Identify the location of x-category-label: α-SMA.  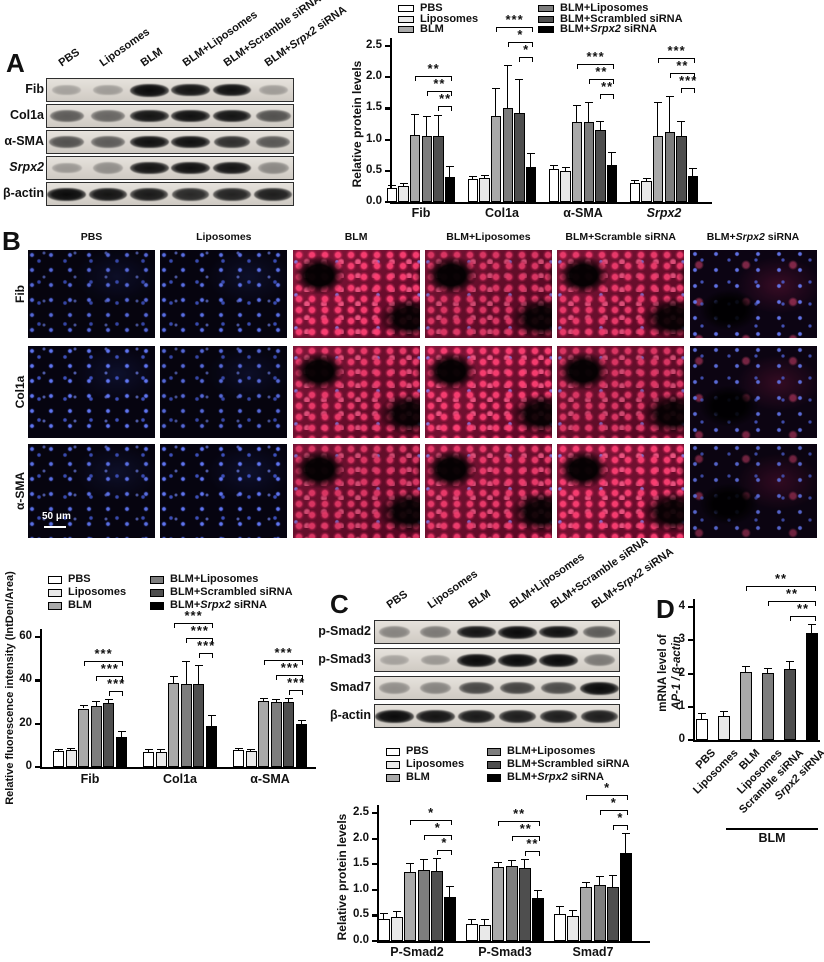
(583, 213).